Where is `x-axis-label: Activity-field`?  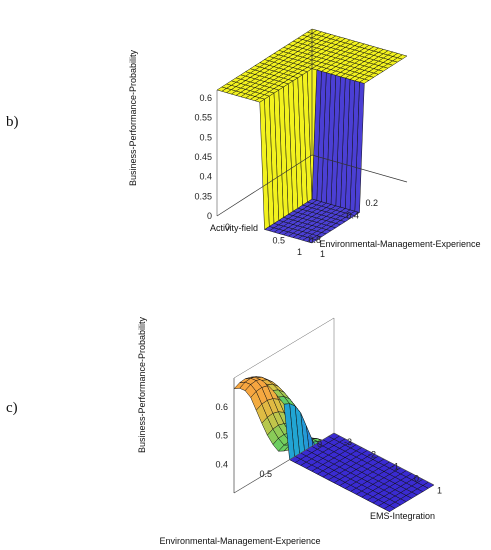 x-axis-label: Activity-field is located at coordinates (234, 228).